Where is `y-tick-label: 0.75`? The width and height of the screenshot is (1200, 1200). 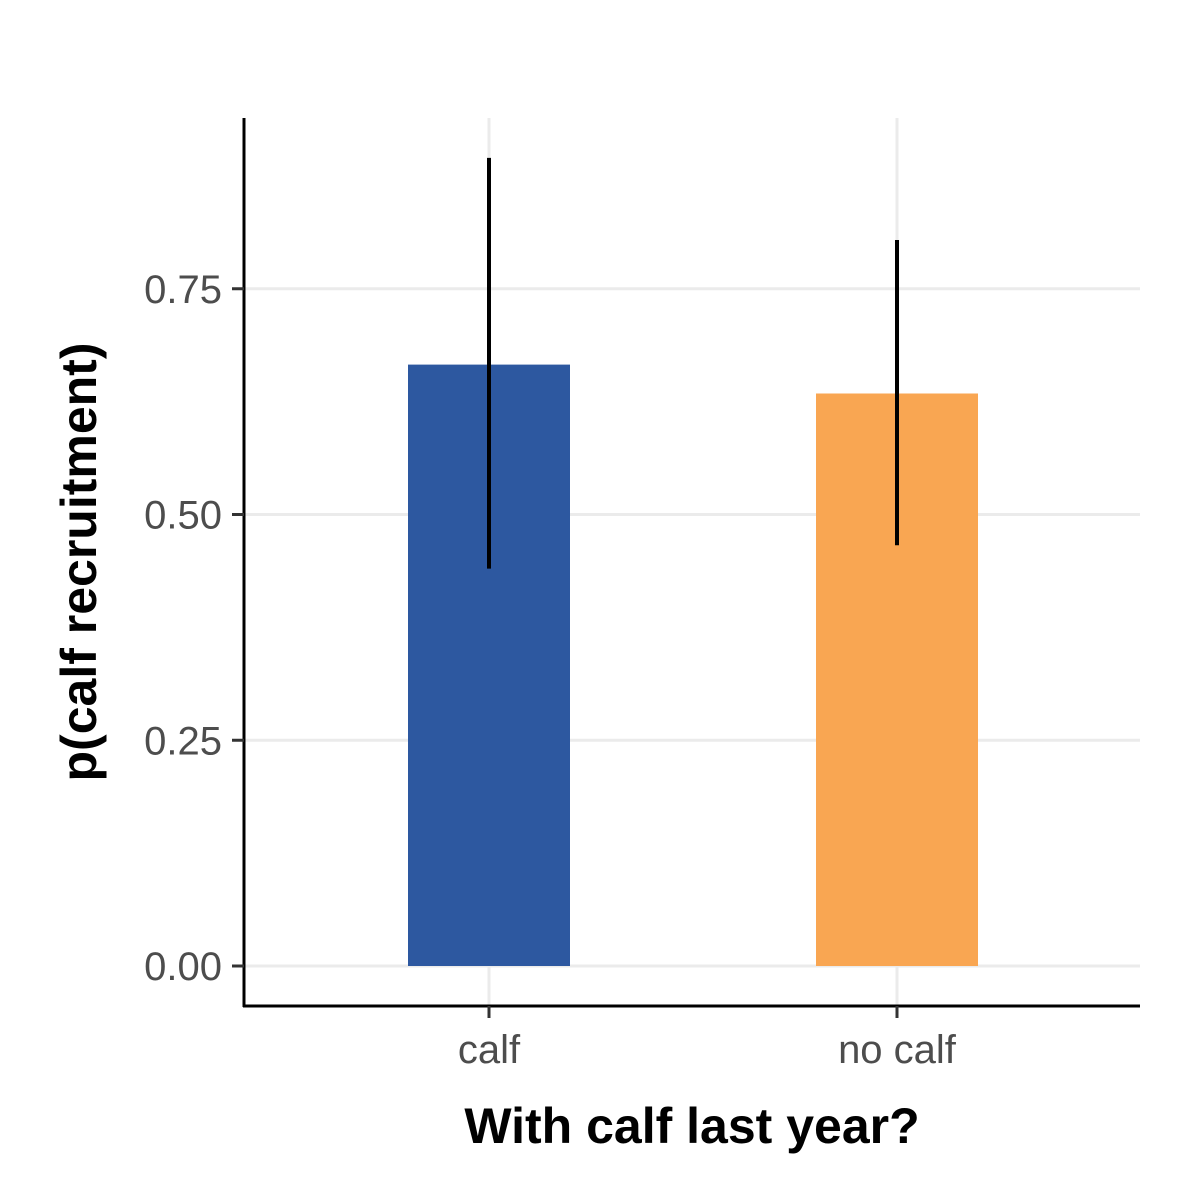 y-tick-label: 0.75 is located at coordinates (183, 290).